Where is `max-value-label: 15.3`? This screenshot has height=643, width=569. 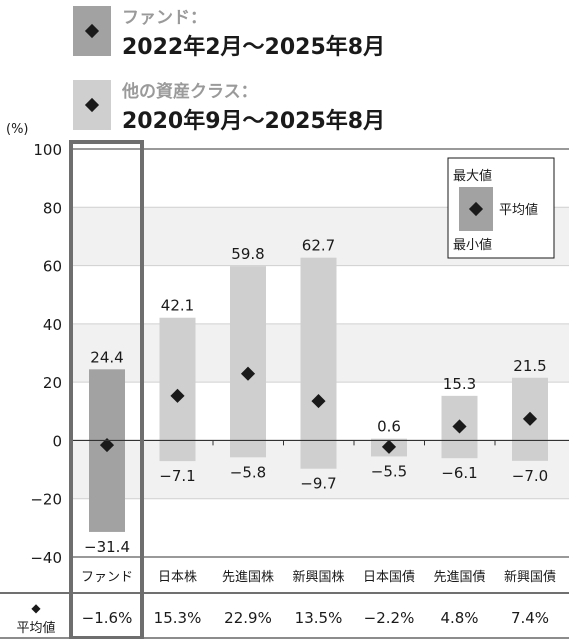 max-value-label: 15.3 is located at coordinates (459, 384).